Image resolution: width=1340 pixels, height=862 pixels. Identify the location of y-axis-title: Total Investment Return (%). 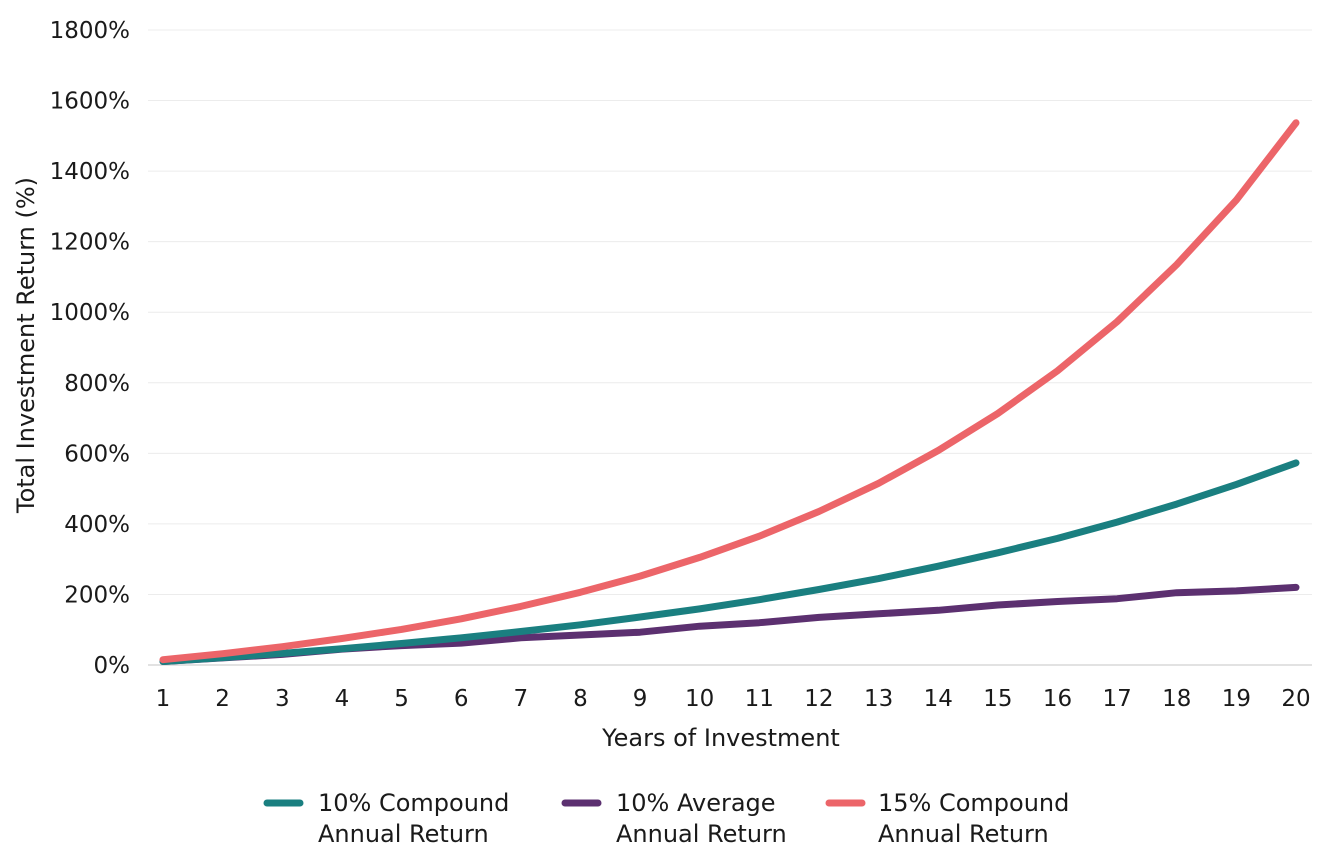
(26, 345).